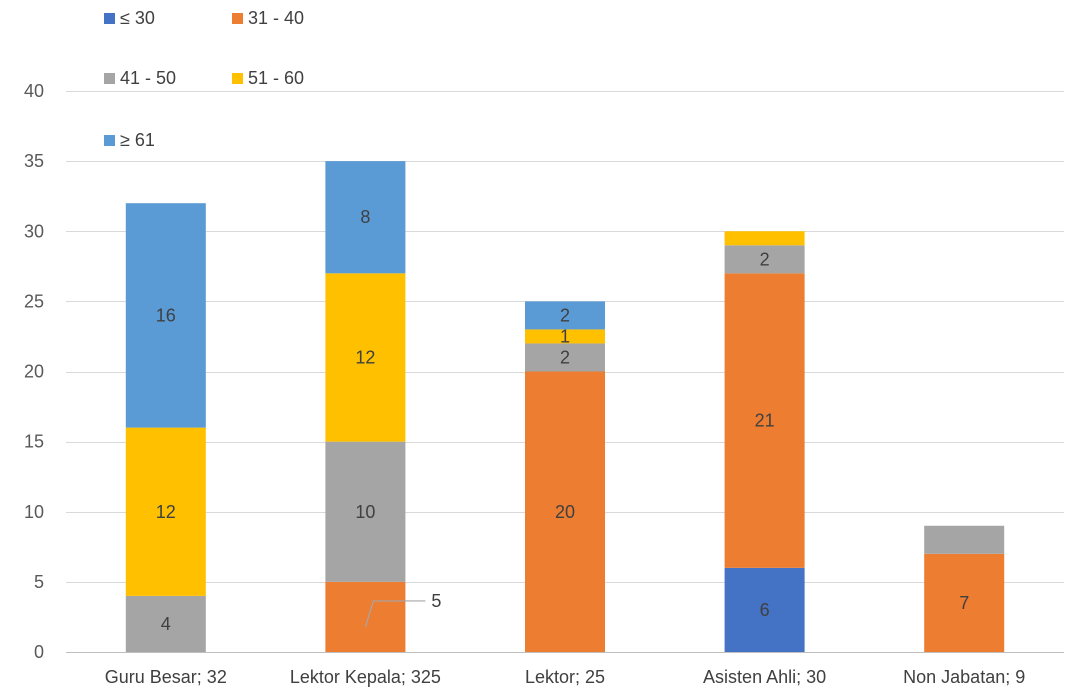 The height and width of the screenshot is (695, 1068). Describe the element at coordinates (276, 18) in the screenshot. I see `legend-label: 31 - 40` at that location.